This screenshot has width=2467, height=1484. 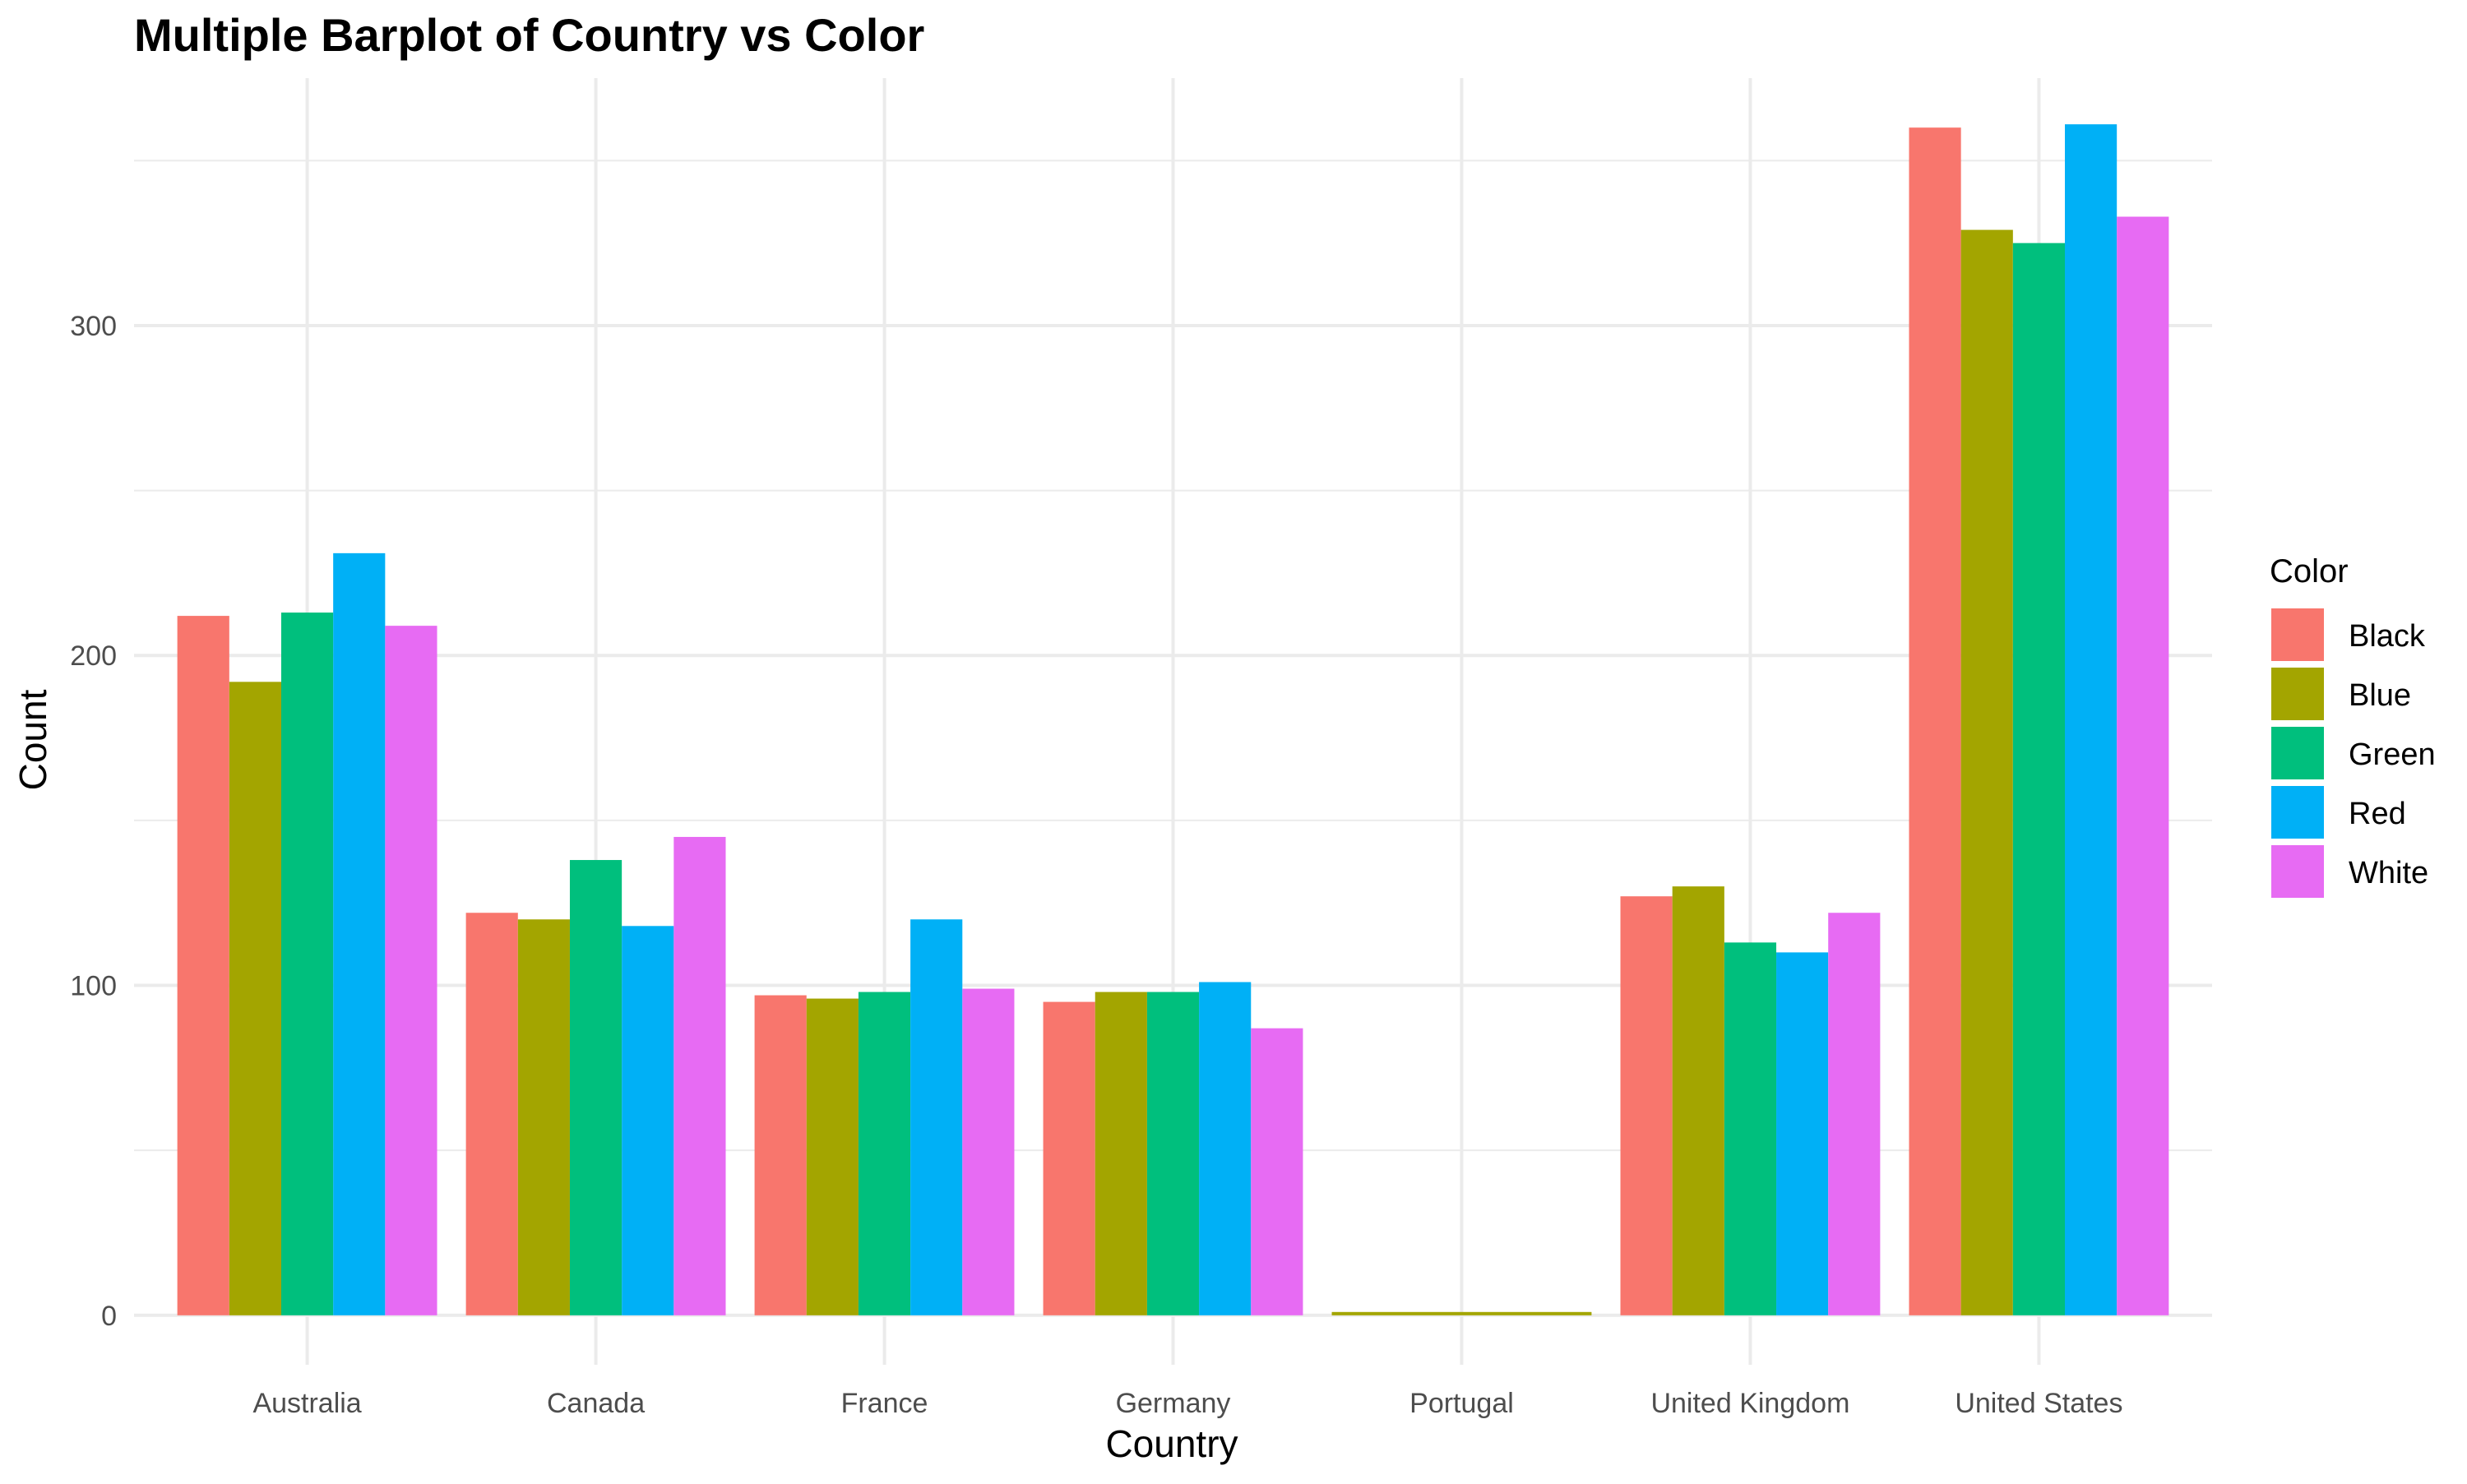 What do you see at coordinates (1461, 1403) in the screenshot?
I see `x-tick-label: Portugal` at bounding box center [1461, 1403].